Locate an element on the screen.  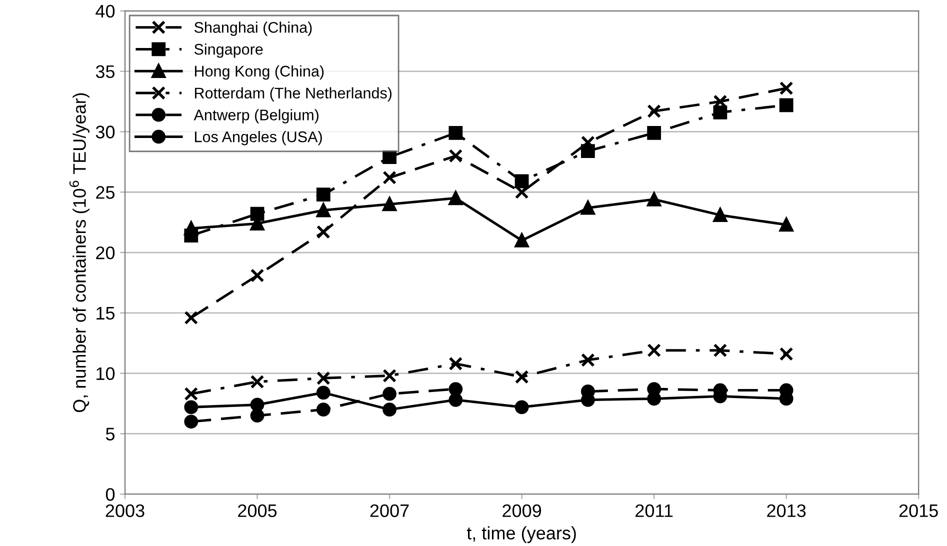
x-tick-label: 2003 is located at coordinates (125, 511).